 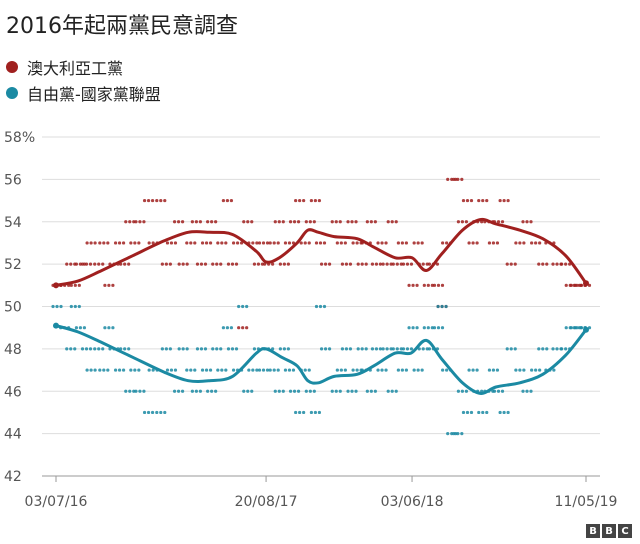 I want to click on bbc-logo-letter: B, so click(x=609, y=531).